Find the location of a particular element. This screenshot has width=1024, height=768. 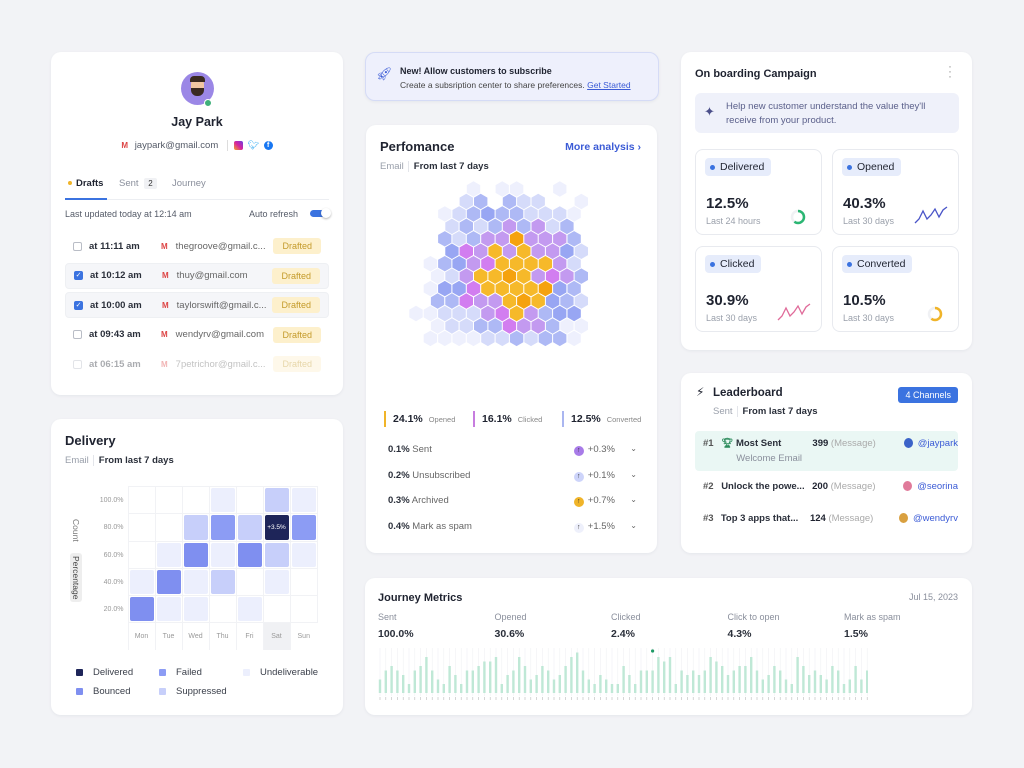

y-axis-toggle: Count Percentage is located at coordinates (78, 564).